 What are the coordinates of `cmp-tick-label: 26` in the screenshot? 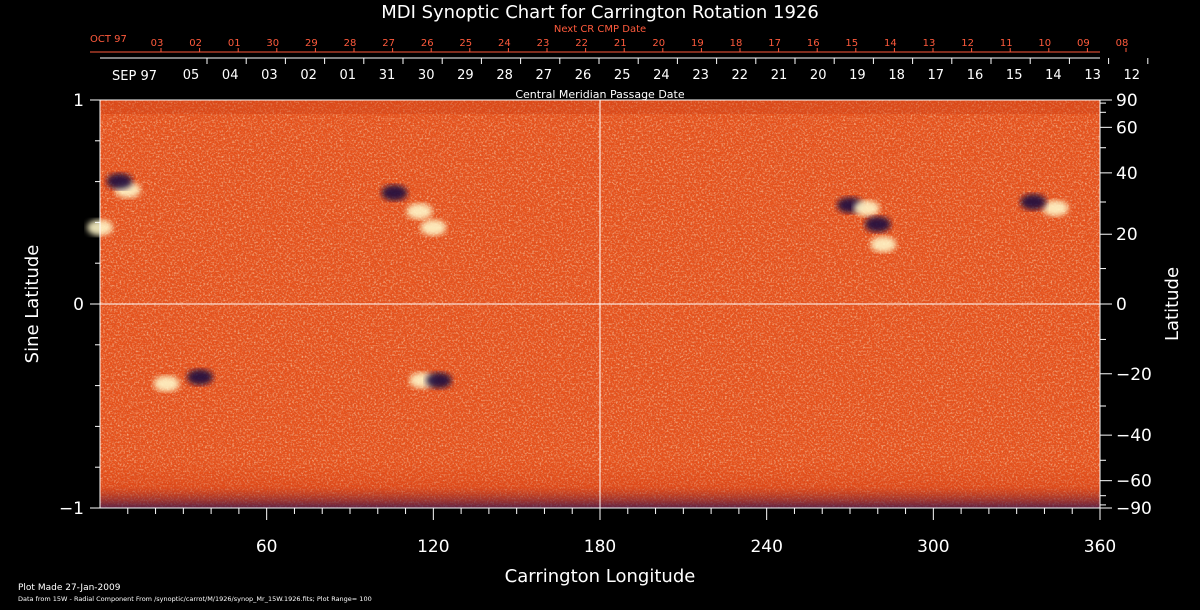 It's located at (583, 75).